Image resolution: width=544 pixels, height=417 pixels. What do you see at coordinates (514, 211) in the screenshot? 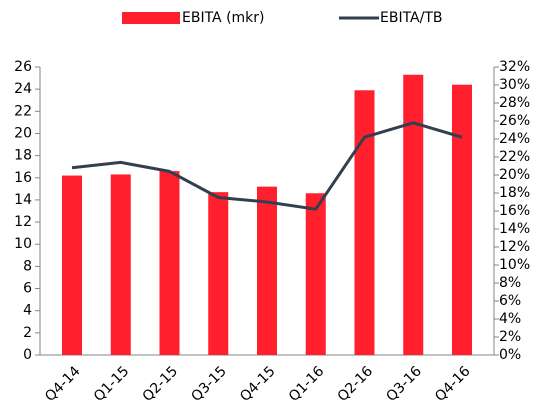
I see `y2-tick-label: 16%` at bounding box center [514, 211].